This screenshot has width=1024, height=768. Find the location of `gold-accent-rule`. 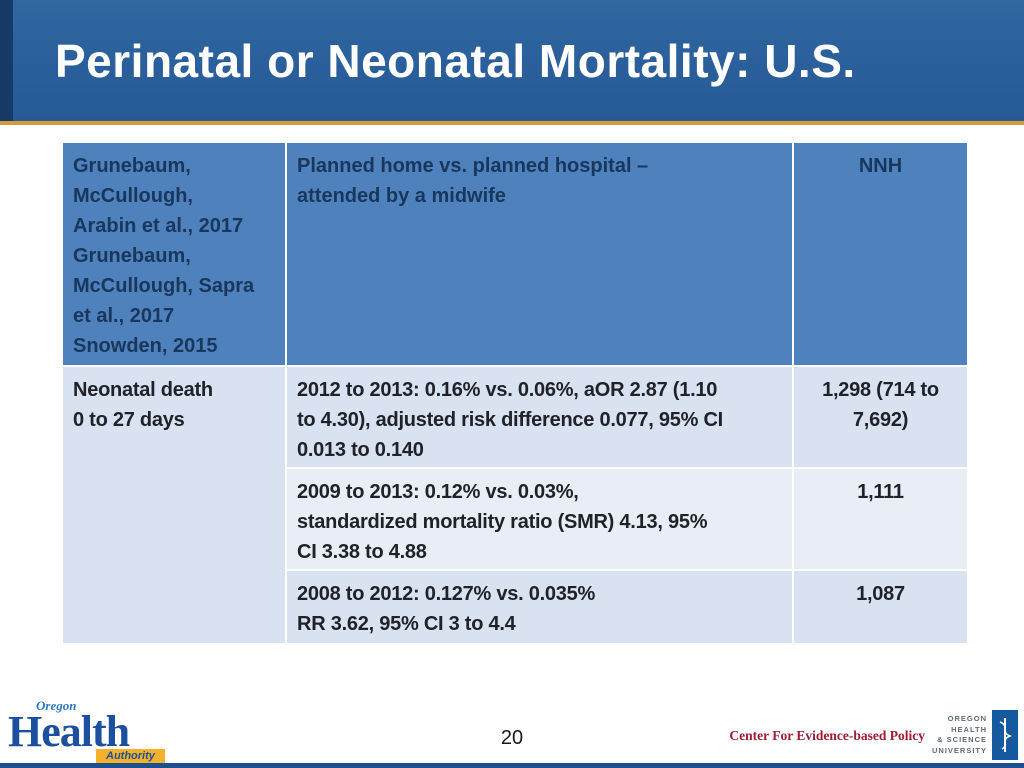

gold-accent-rule is located at coordinates (512, 123).